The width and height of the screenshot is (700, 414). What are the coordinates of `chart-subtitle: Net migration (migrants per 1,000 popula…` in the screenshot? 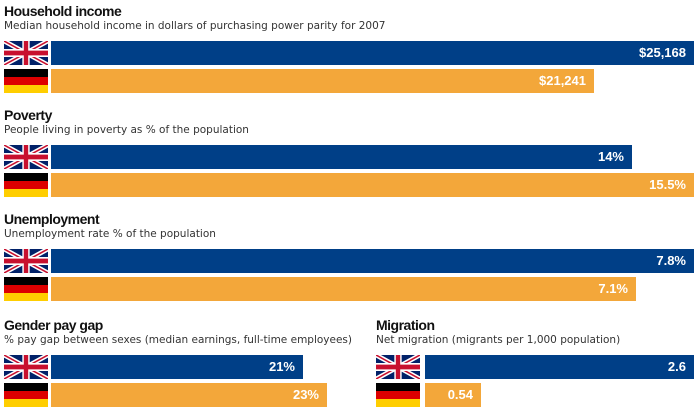 It's located at (498, 340).